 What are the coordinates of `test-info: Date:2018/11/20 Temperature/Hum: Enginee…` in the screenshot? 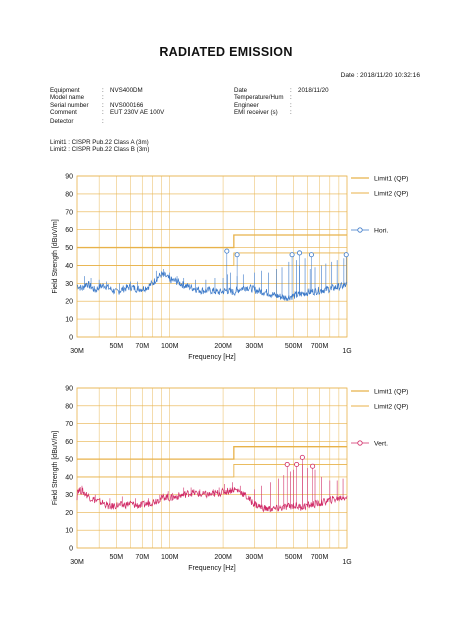 It's located at (281, 102).